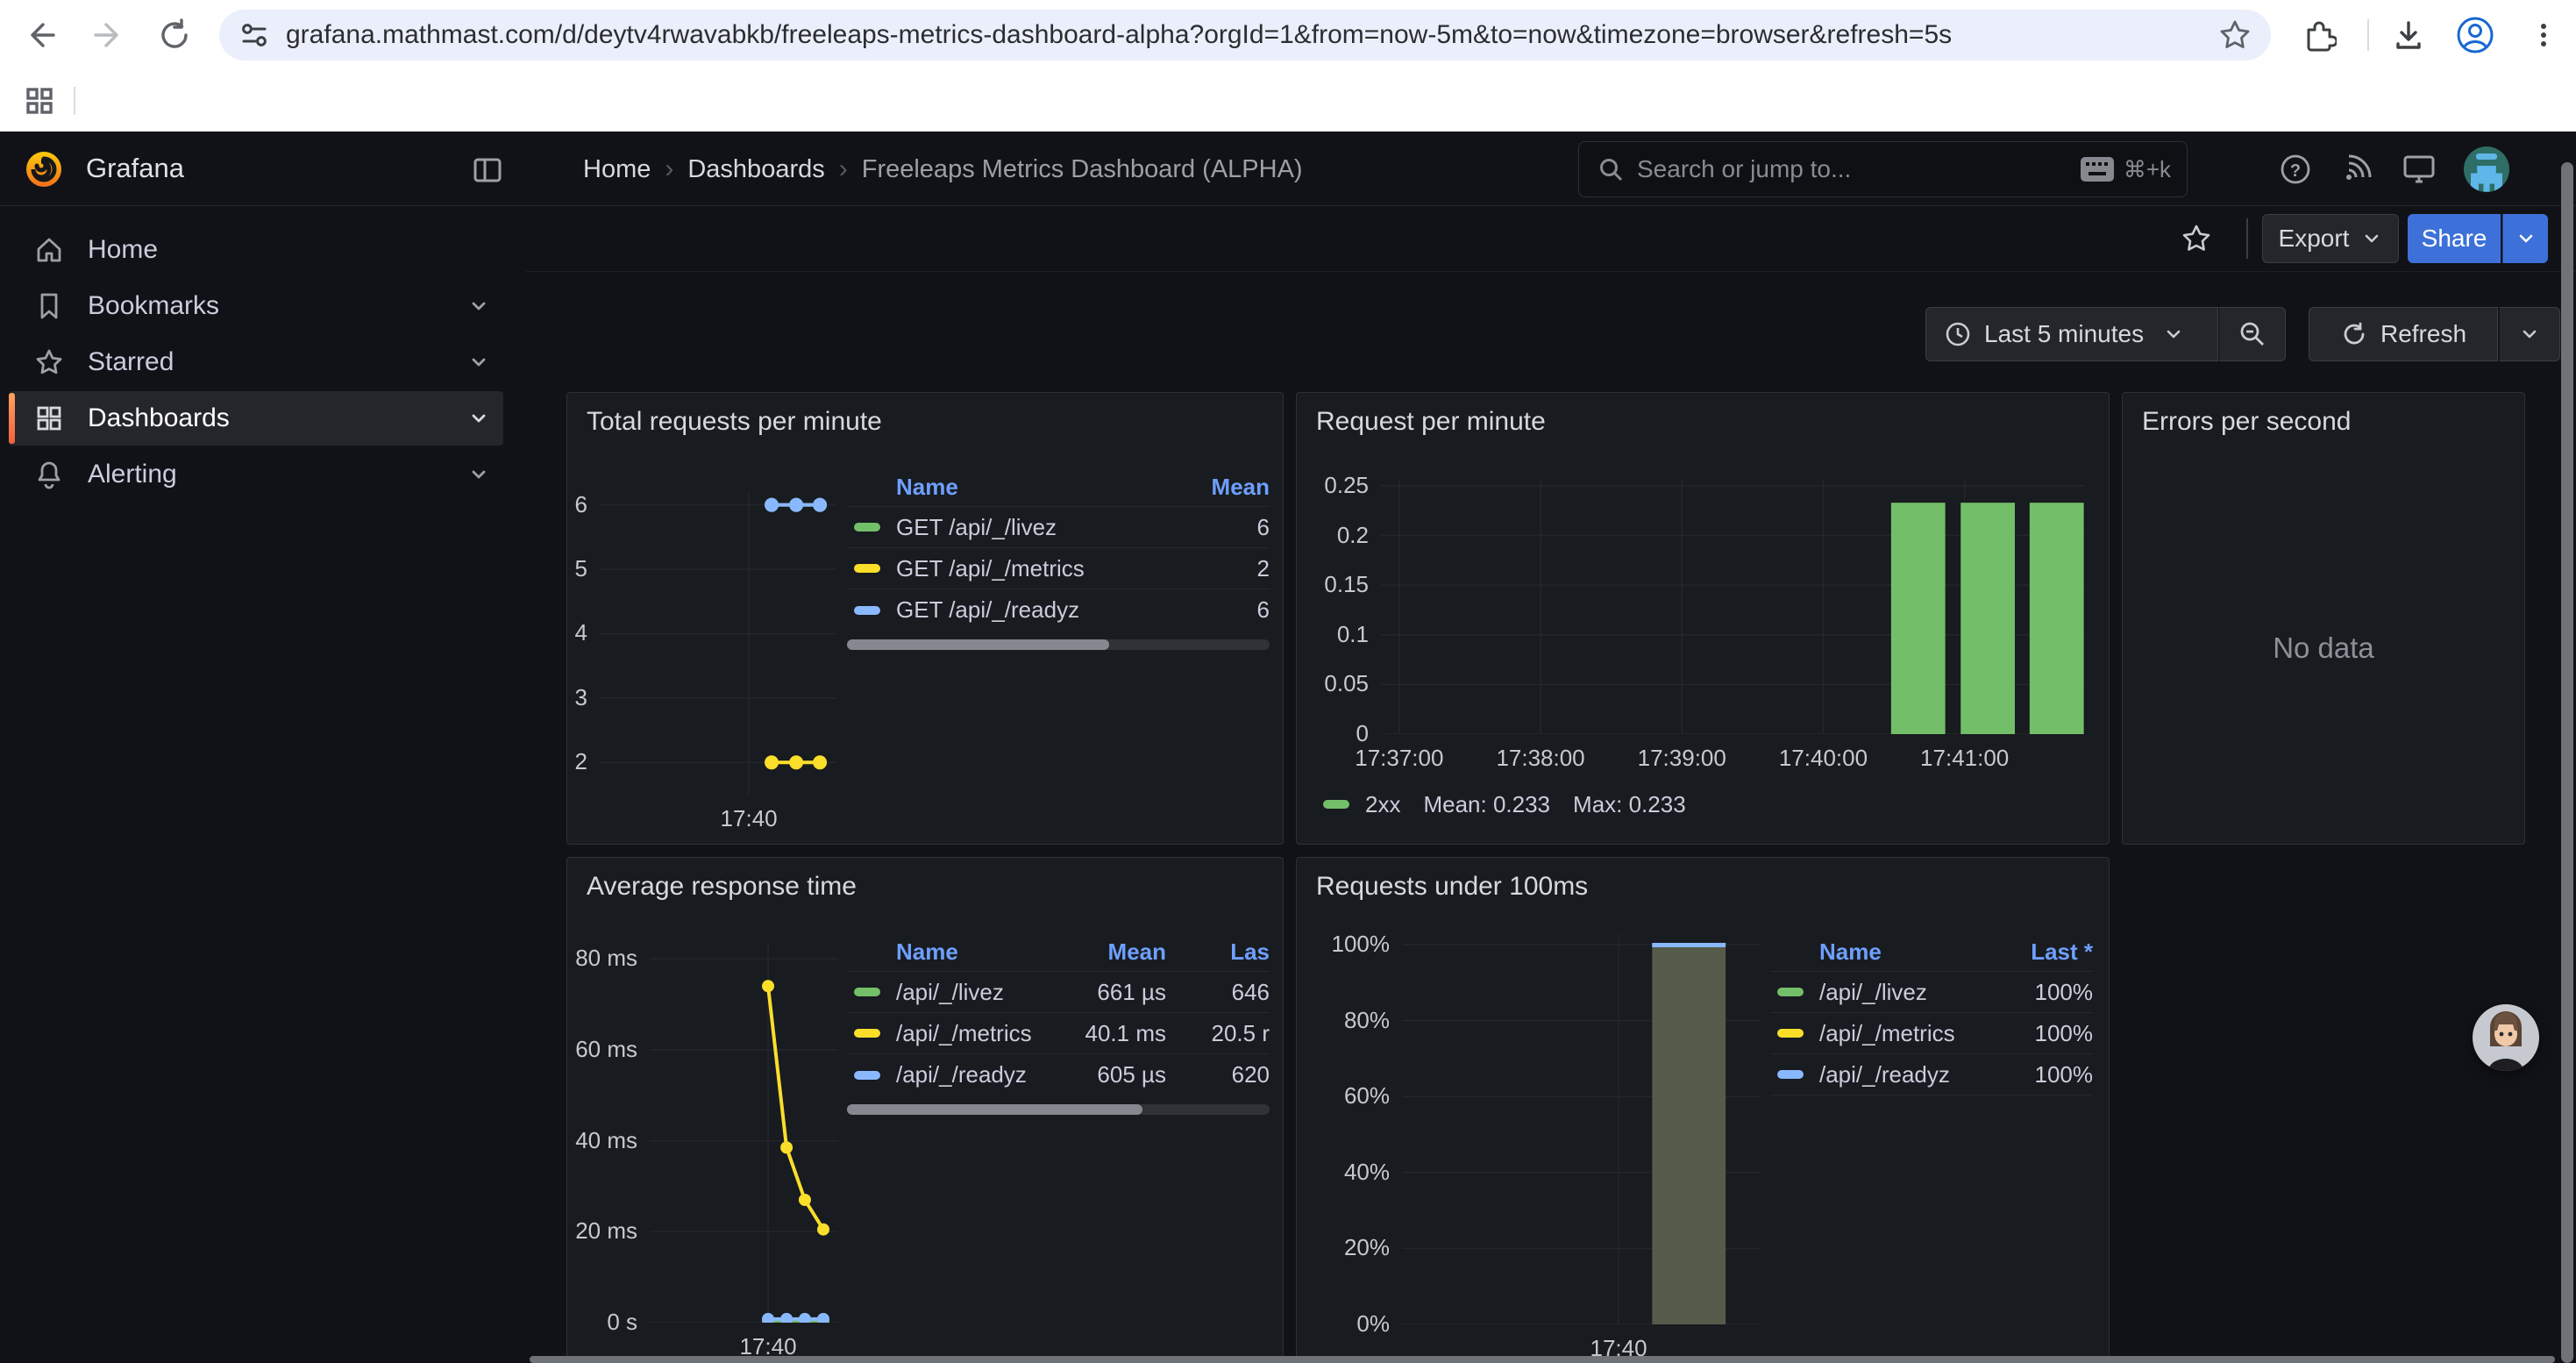 The image size is (2576, 1363). What do you see at coordinates (2295, 169) in the screenshot?
I see `help-icon: ?` at bounding box center [2295, 169].